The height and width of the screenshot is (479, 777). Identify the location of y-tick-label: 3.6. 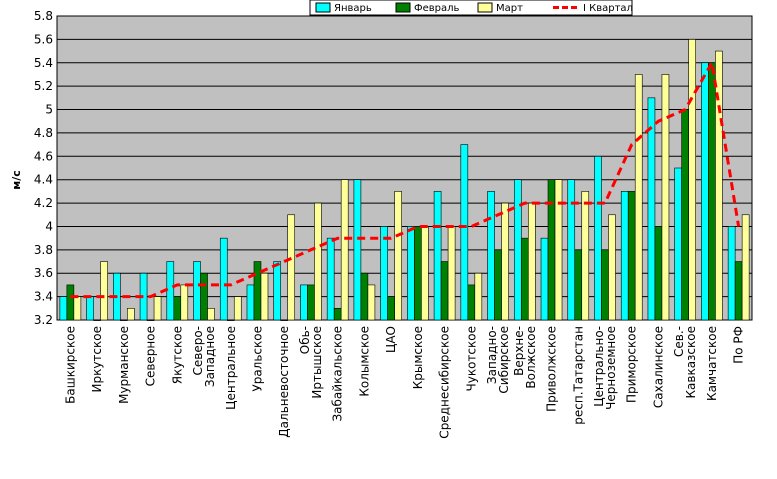
(43, 273).